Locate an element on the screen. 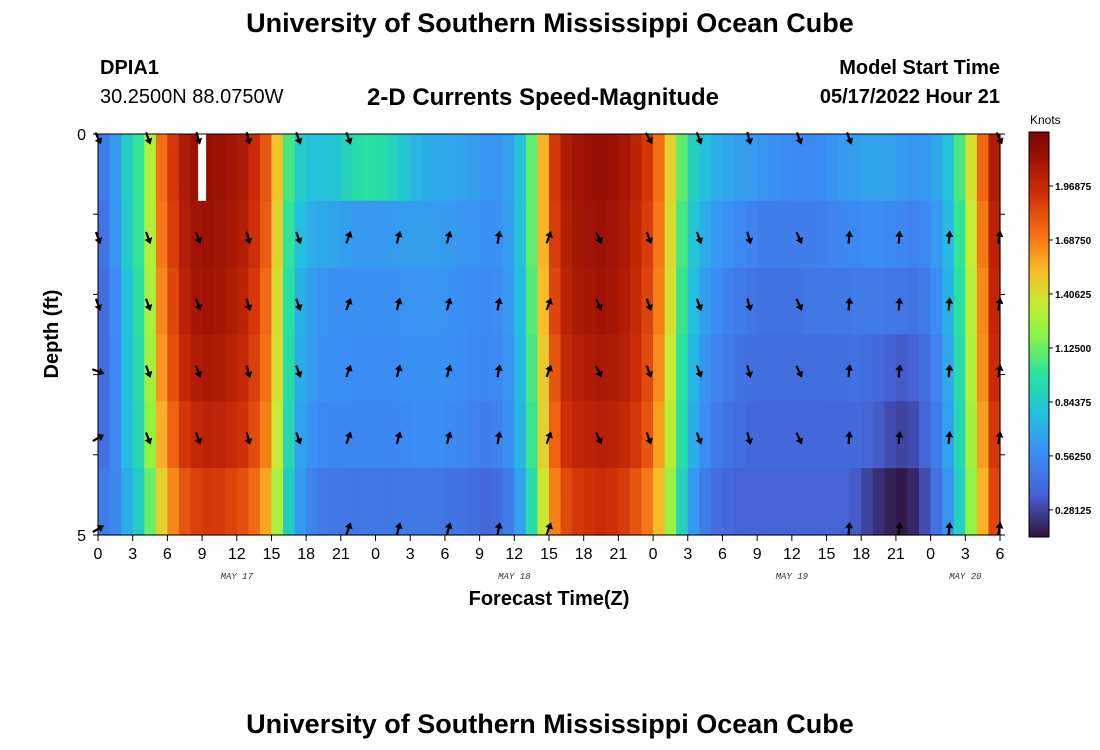  plot-title: 2-D Currents Speed-Magnitude is located at coordinates (543, 97).